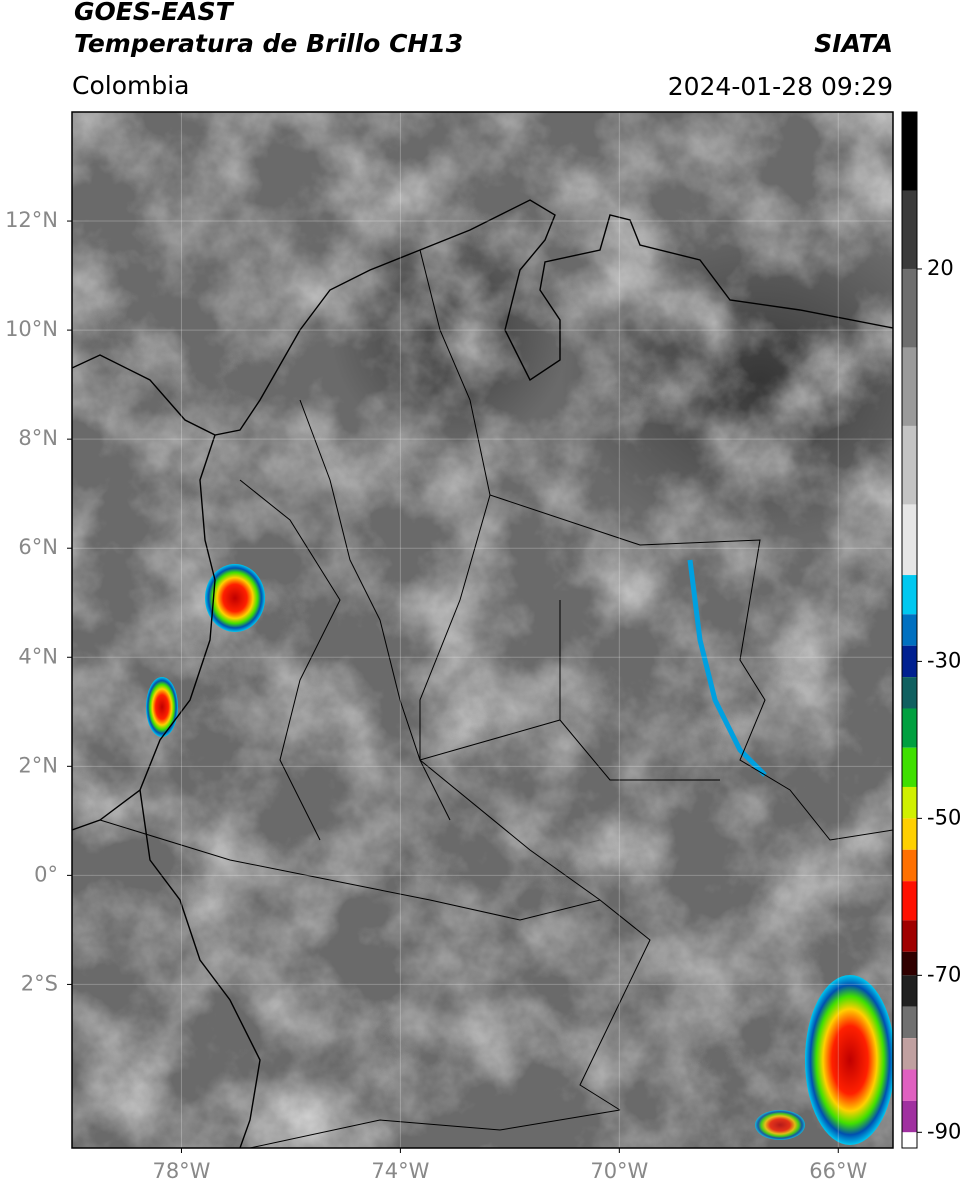 The image size is (966, 1194). Describe the element at coordinates (727, 668) in the screenshot. I see `cloud-band` at that location.